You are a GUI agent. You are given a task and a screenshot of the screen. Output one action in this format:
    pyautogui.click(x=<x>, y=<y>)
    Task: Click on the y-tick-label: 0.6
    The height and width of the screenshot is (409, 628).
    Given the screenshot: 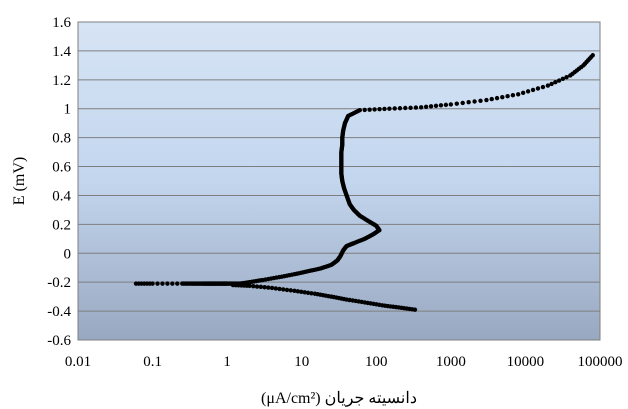 What is the action you would take?
    pyautogui.click(x=61, y=168)
    